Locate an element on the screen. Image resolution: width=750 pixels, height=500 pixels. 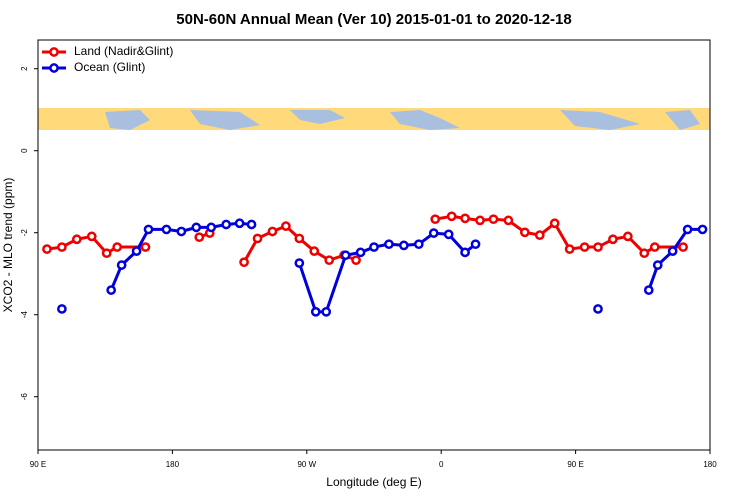
y-tick-label: 0 is located at coordinates (24, 150).